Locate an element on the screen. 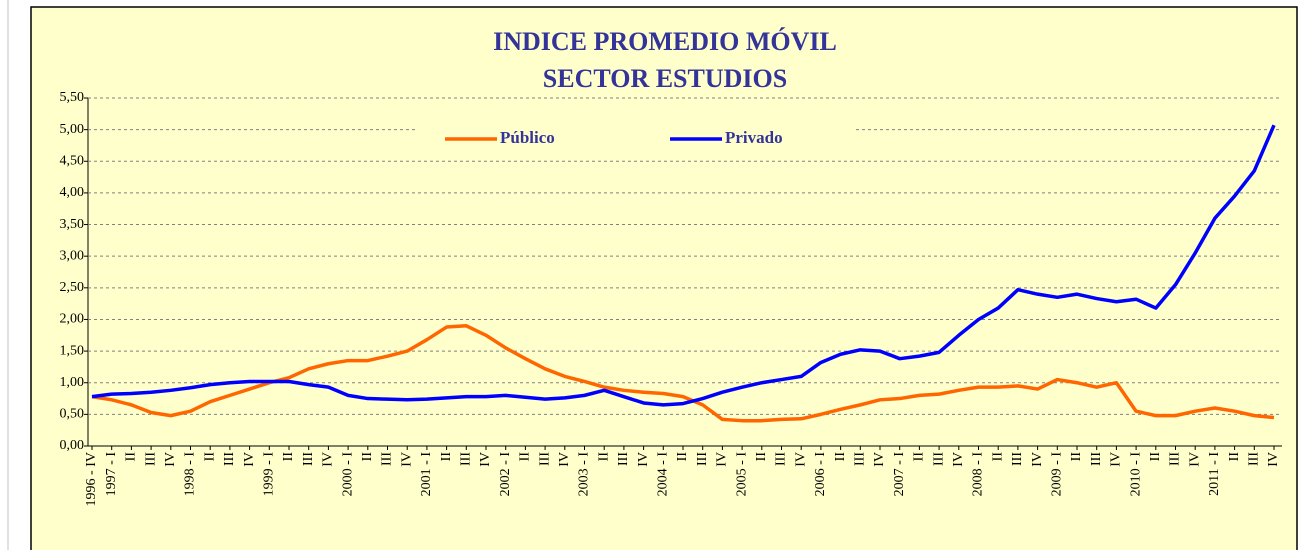 Image resolution: width=1299 pixels, height=550 pixels. y-tick-label: 4,00 is located at coordinates (72, 192).